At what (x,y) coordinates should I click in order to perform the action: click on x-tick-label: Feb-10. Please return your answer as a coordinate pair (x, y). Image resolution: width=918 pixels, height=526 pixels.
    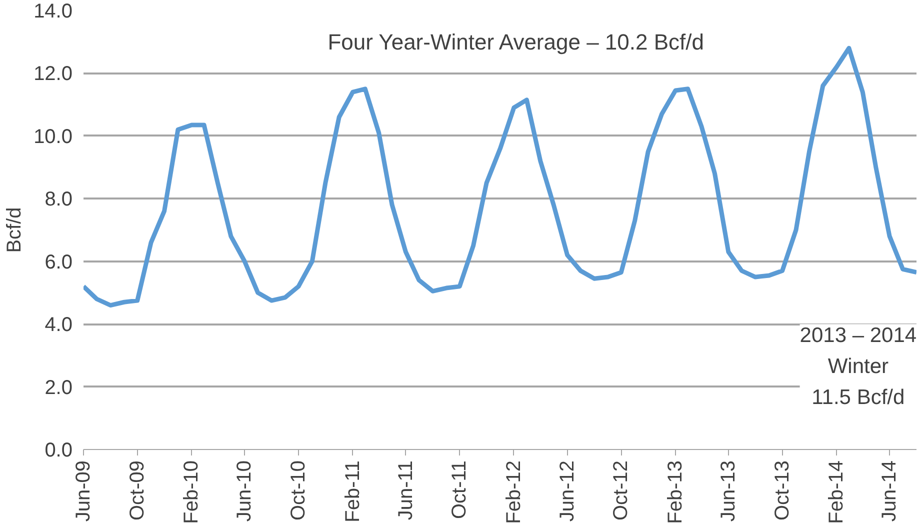
    Looking at the image, I should click on (191, 492).